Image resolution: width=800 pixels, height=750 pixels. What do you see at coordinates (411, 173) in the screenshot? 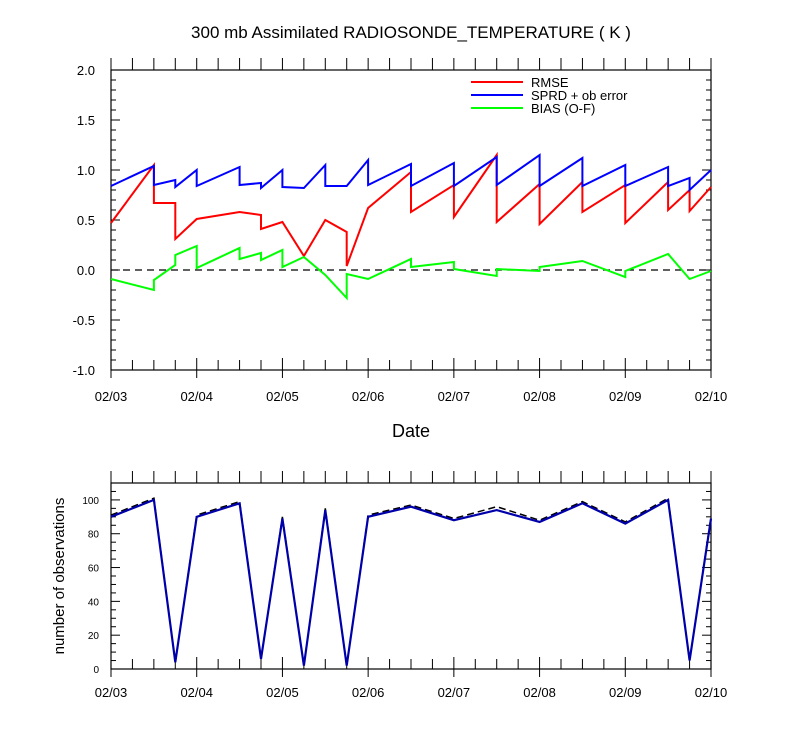
I see `series-line-sprd-ob-error` at bounding box center [411, 173].